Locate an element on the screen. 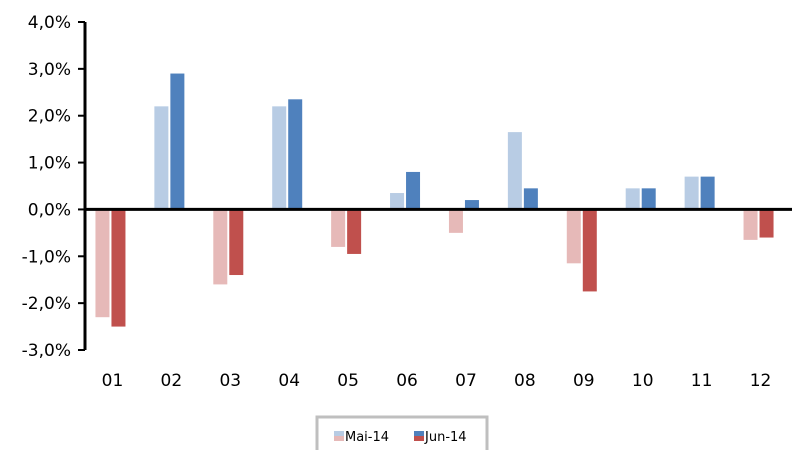 The image size is (808, 450). x-ticks-group: 01 02 03 04 05 06 07 08 09 10 11 12 is located at coordinates (437, 381).